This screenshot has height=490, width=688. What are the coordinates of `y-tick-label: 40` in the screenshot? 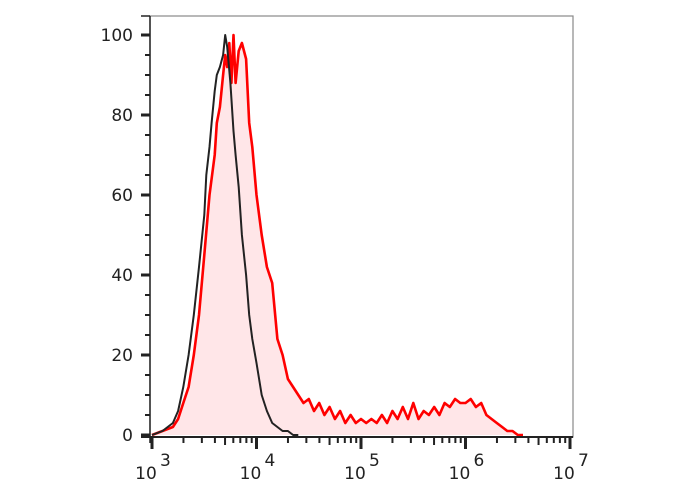 It's located at (122, 276).